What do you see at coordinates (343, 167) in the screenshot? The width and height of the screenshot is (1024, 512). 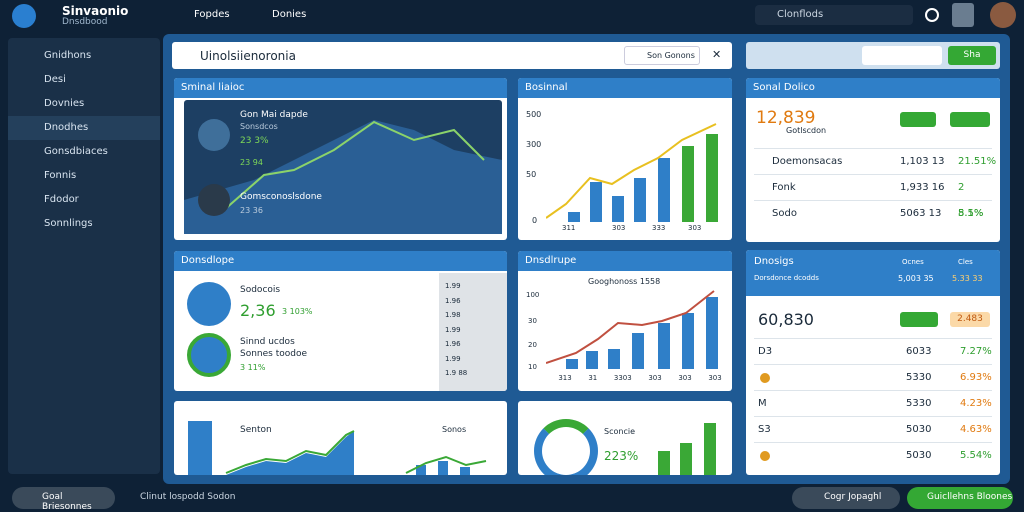 I see `map-chart` at bounding box center [343, 167].